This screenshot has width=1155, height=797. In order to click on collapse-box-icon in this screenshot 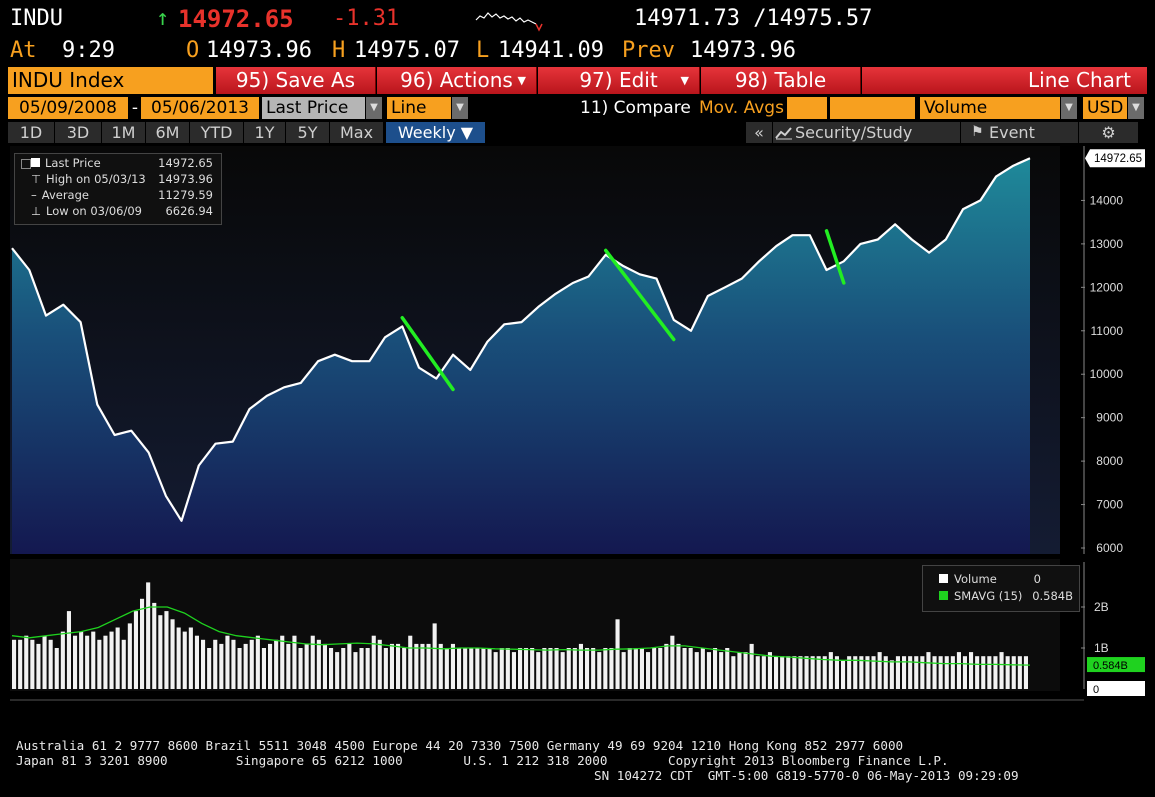, I will do `click(26, 164)`.